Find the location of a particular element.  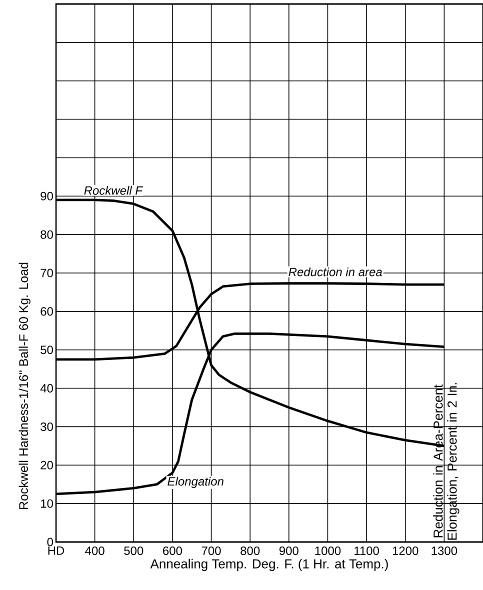

y-tick-label: 70 is located at coordinates (46, 273).